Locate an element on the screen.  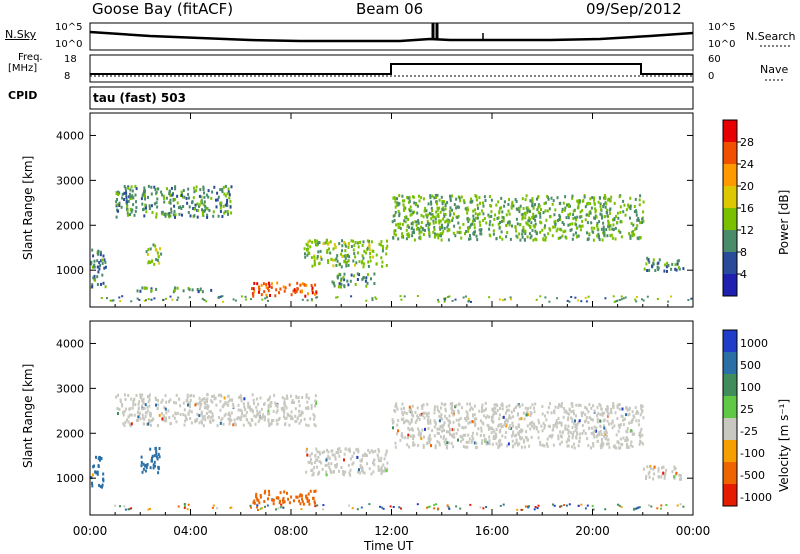
x-tick-label: 00:00 is located at coordinates (90, 531).